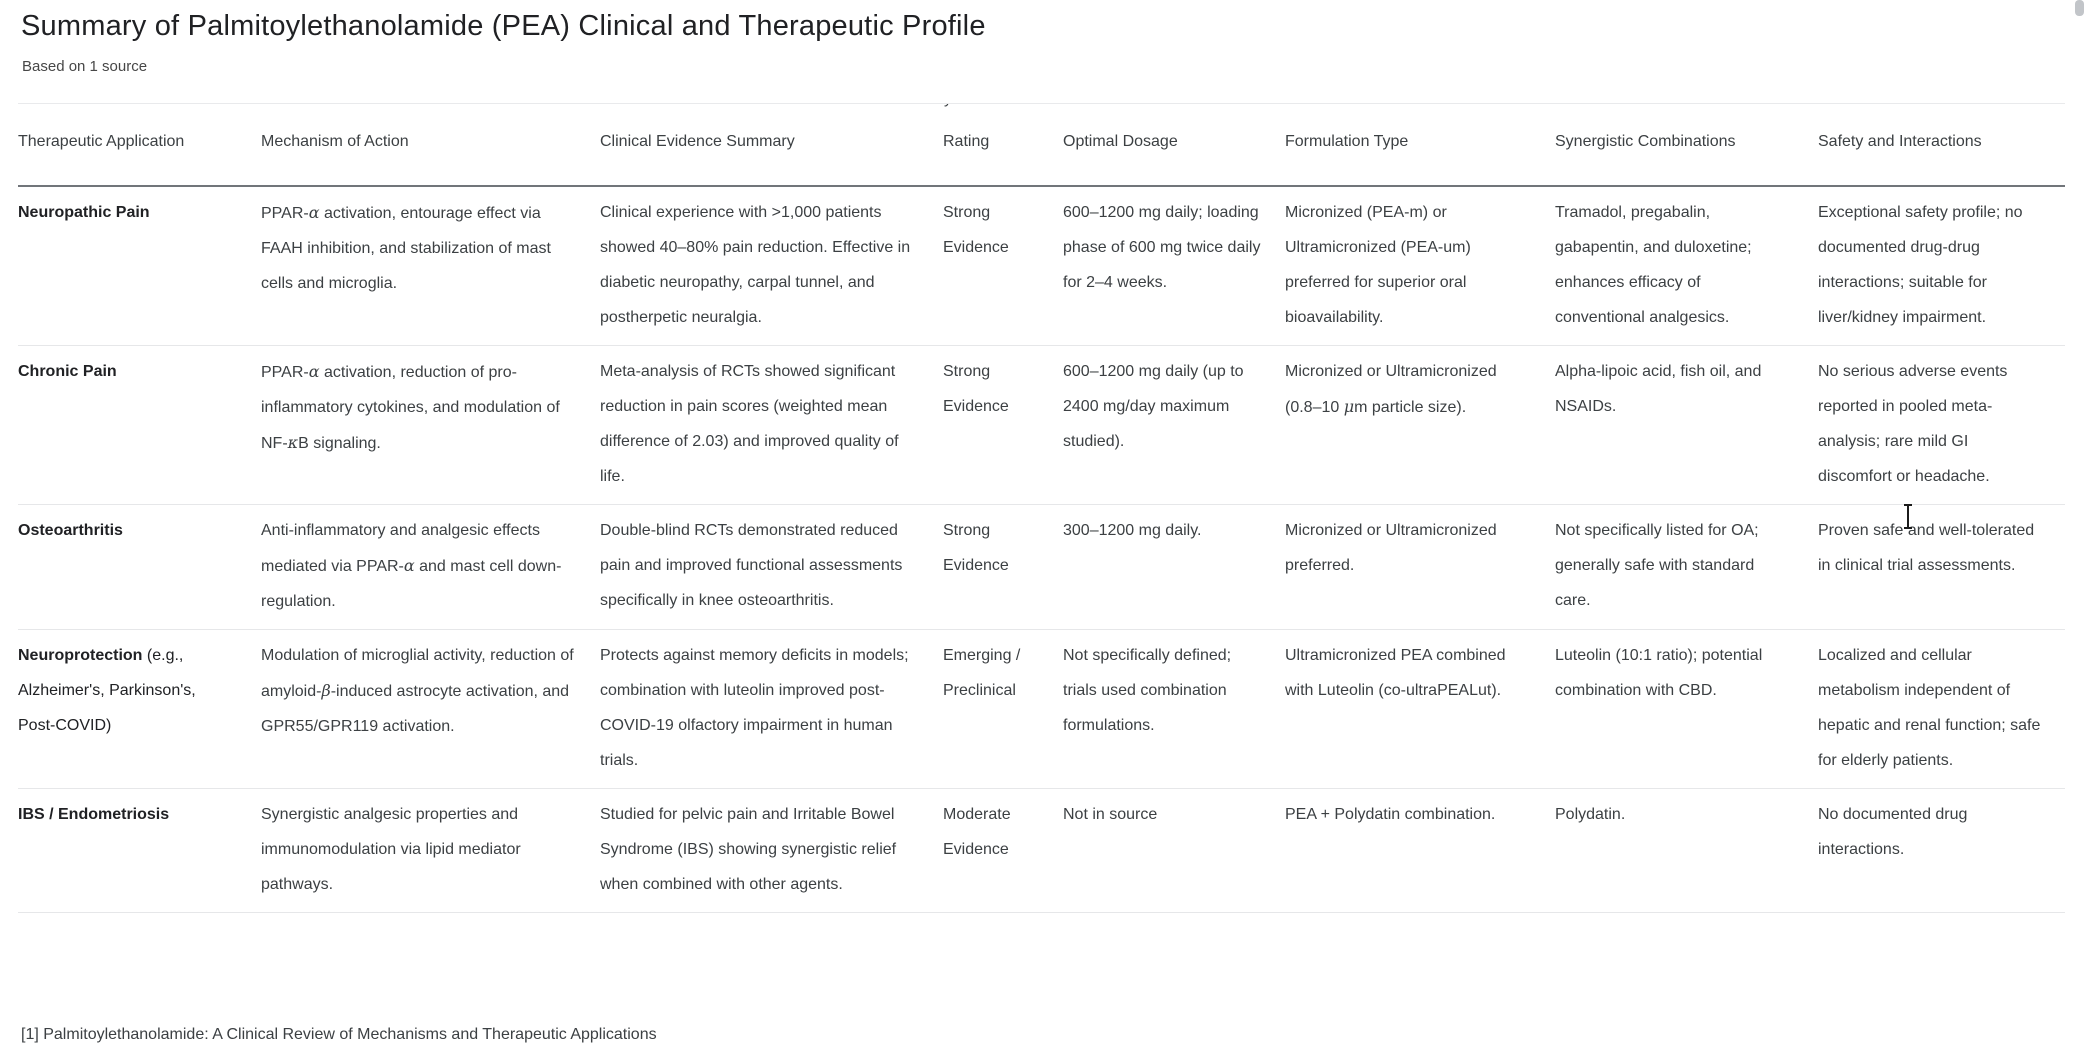 The width and height of the screenshot is (2085, 1062). I want to click on text-cursor-ibeam, so click(1908, 516).